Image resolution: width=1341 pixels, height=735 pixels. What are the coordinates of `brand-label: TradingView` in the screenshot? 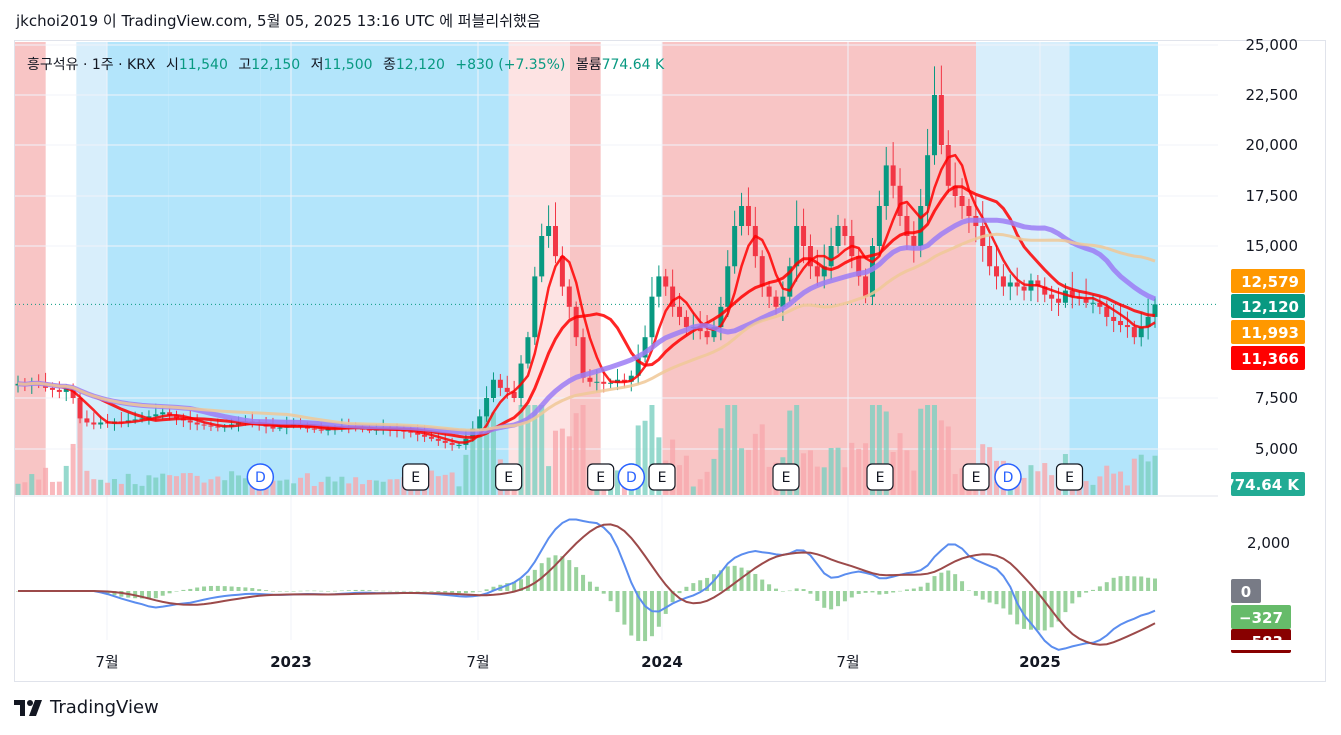 It's located at (104, 707).